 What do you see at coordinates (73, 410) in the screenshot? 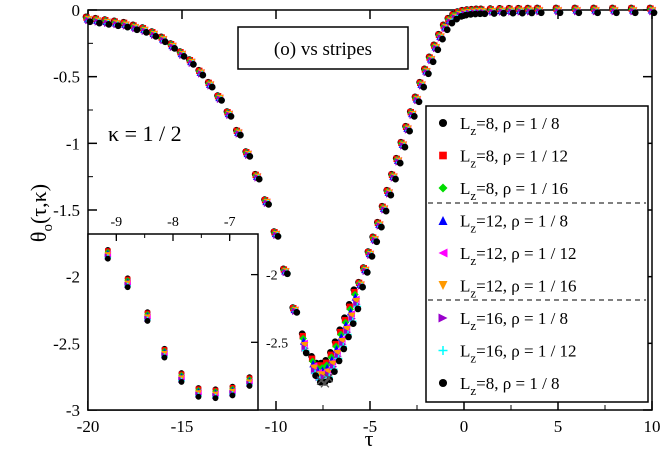
I see `y-tick-label: -3` at bounding box center [73, 410].